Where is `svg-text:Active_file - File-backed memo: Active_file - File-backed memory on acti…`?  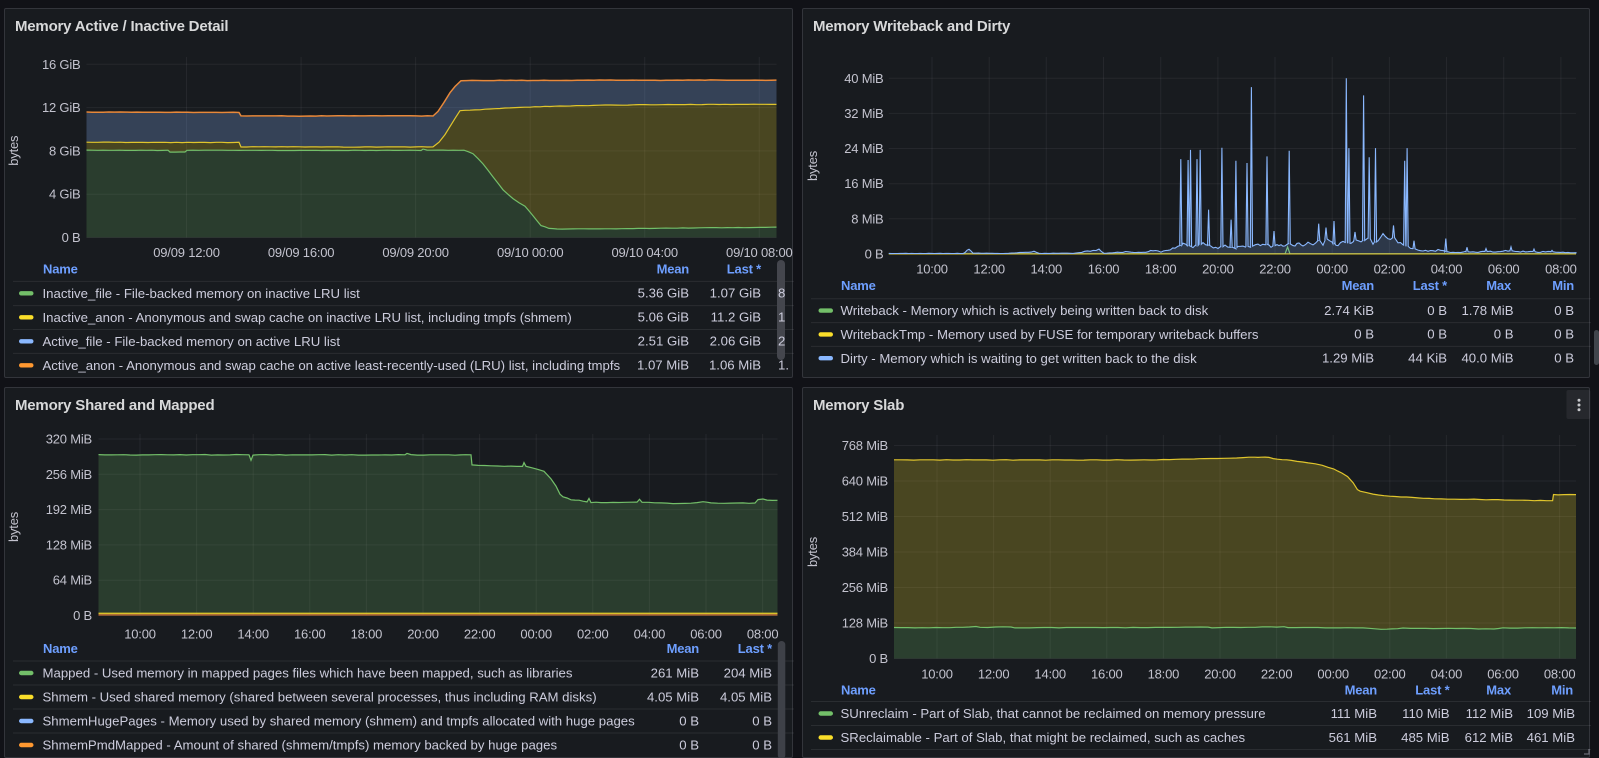 svg-text:Active_file - File-backed memo: Active_file - File-backed memory on acti… is located at coordinates (192, 341).